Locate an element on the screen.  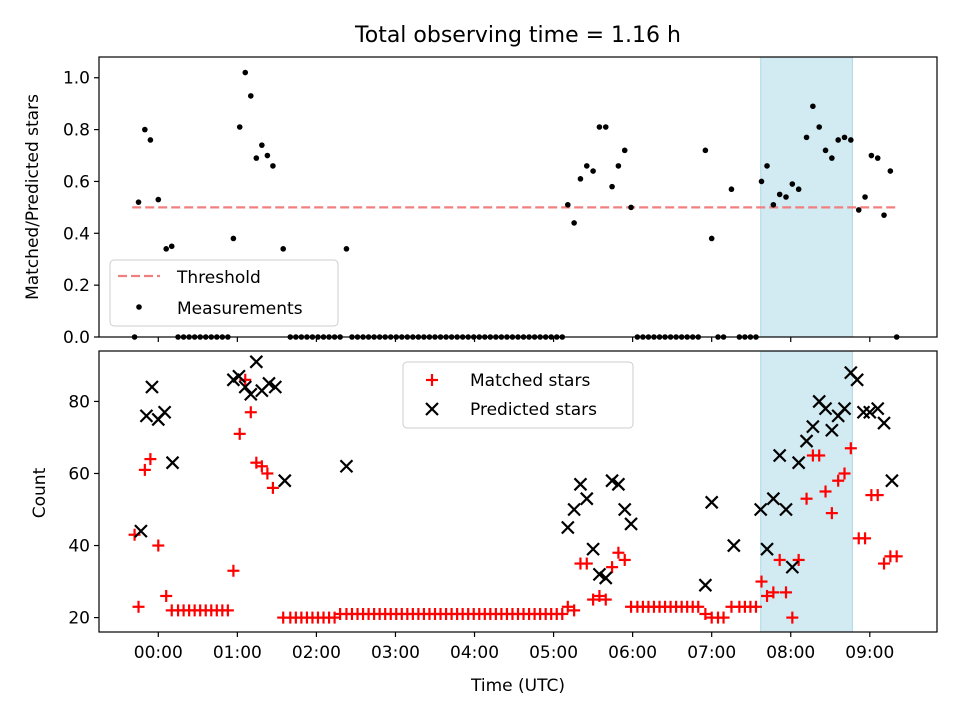
y-tick-label: 0.0 is located at coordinates (76, 338).